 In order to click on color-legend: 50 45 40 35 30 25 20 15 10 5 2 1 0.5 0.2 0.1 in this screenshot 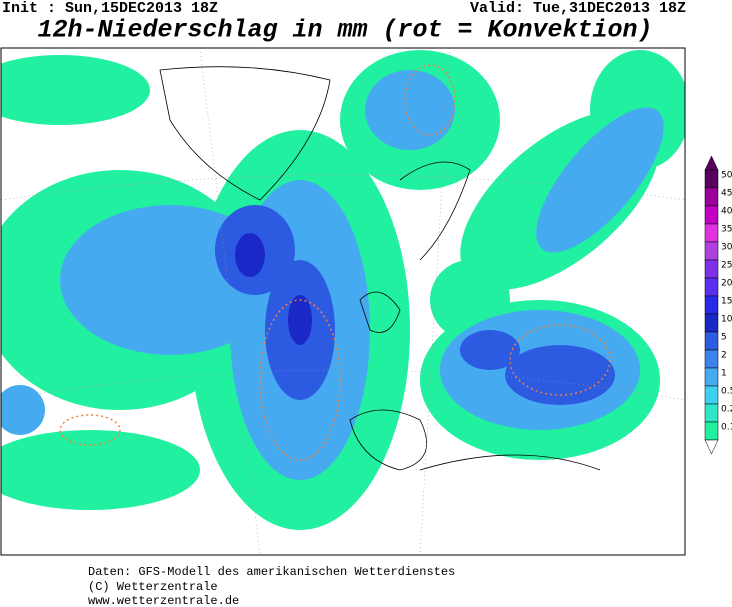, I will do `click(718, 305)`.